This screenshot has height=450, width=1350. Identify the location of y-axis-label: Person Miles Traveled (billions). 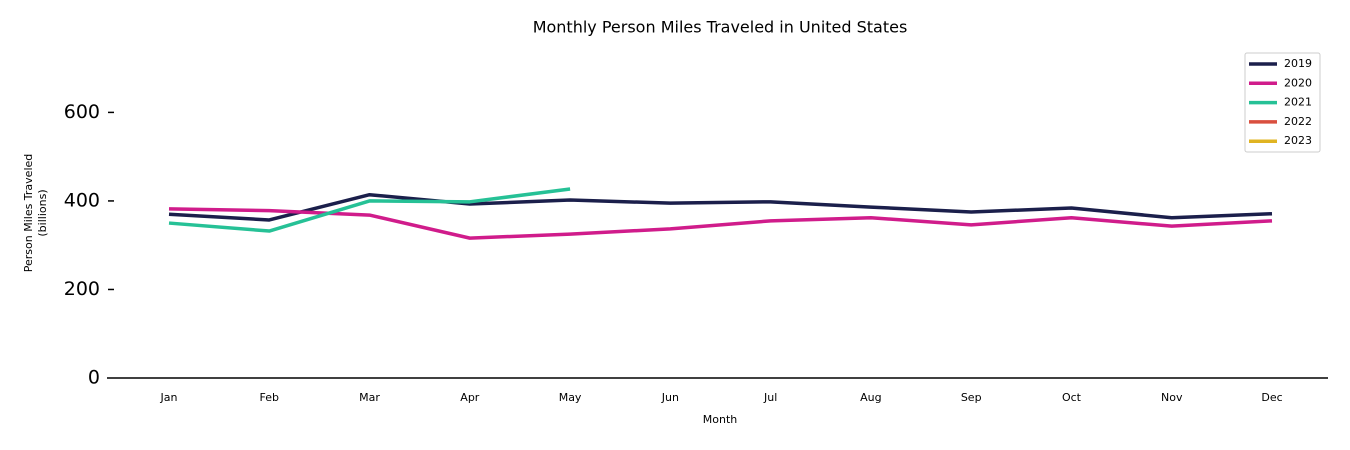
(35, 213).